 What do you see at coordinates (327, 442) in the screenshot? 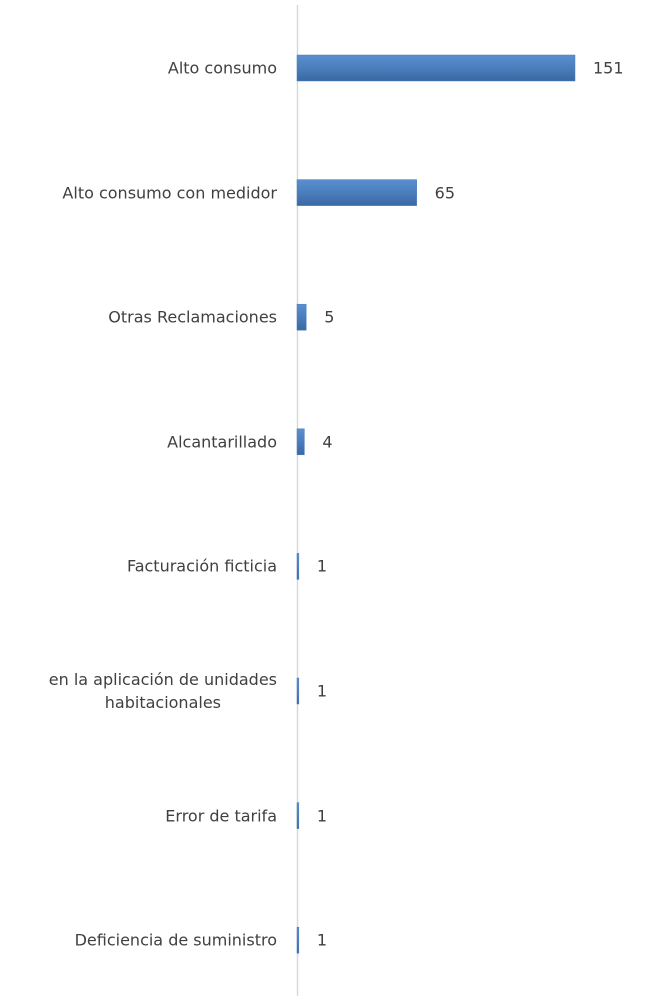
I see `value-label: 4` at bounding box center [327, 442].